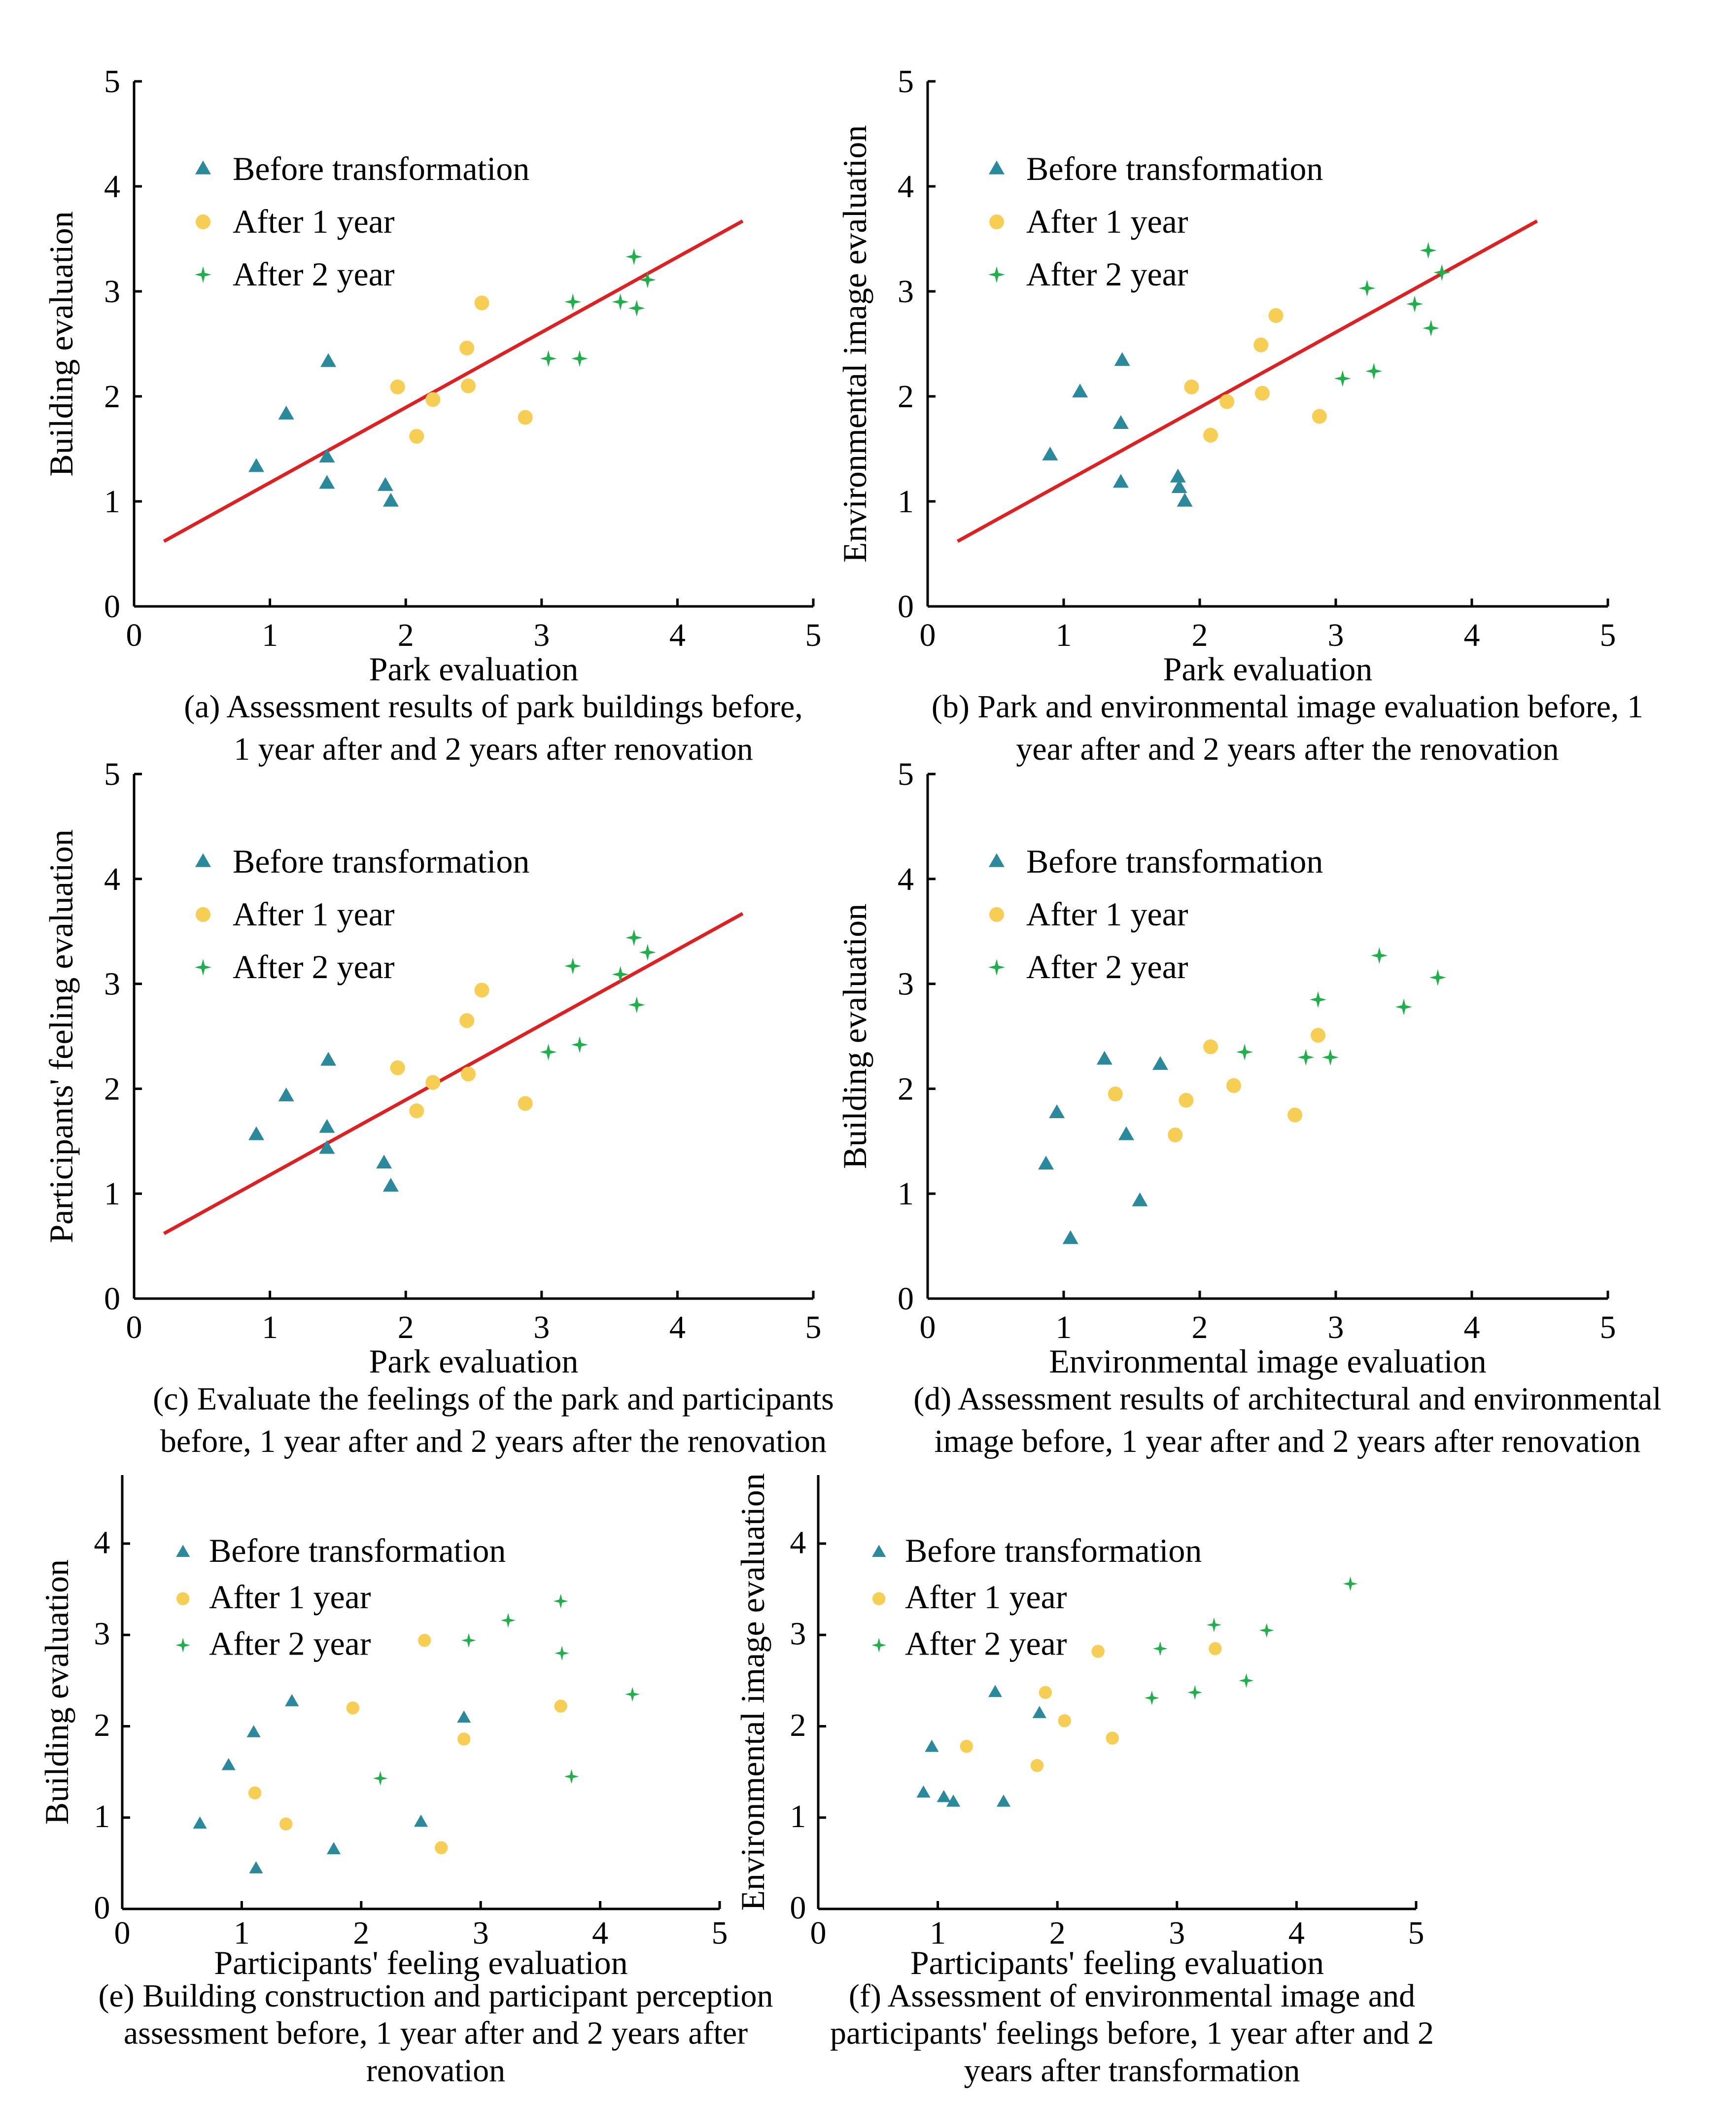 Image resolution: width=1736 pixels, height=2115 pixels. I want to click on y-tick-label: 5, so click(906, 82).